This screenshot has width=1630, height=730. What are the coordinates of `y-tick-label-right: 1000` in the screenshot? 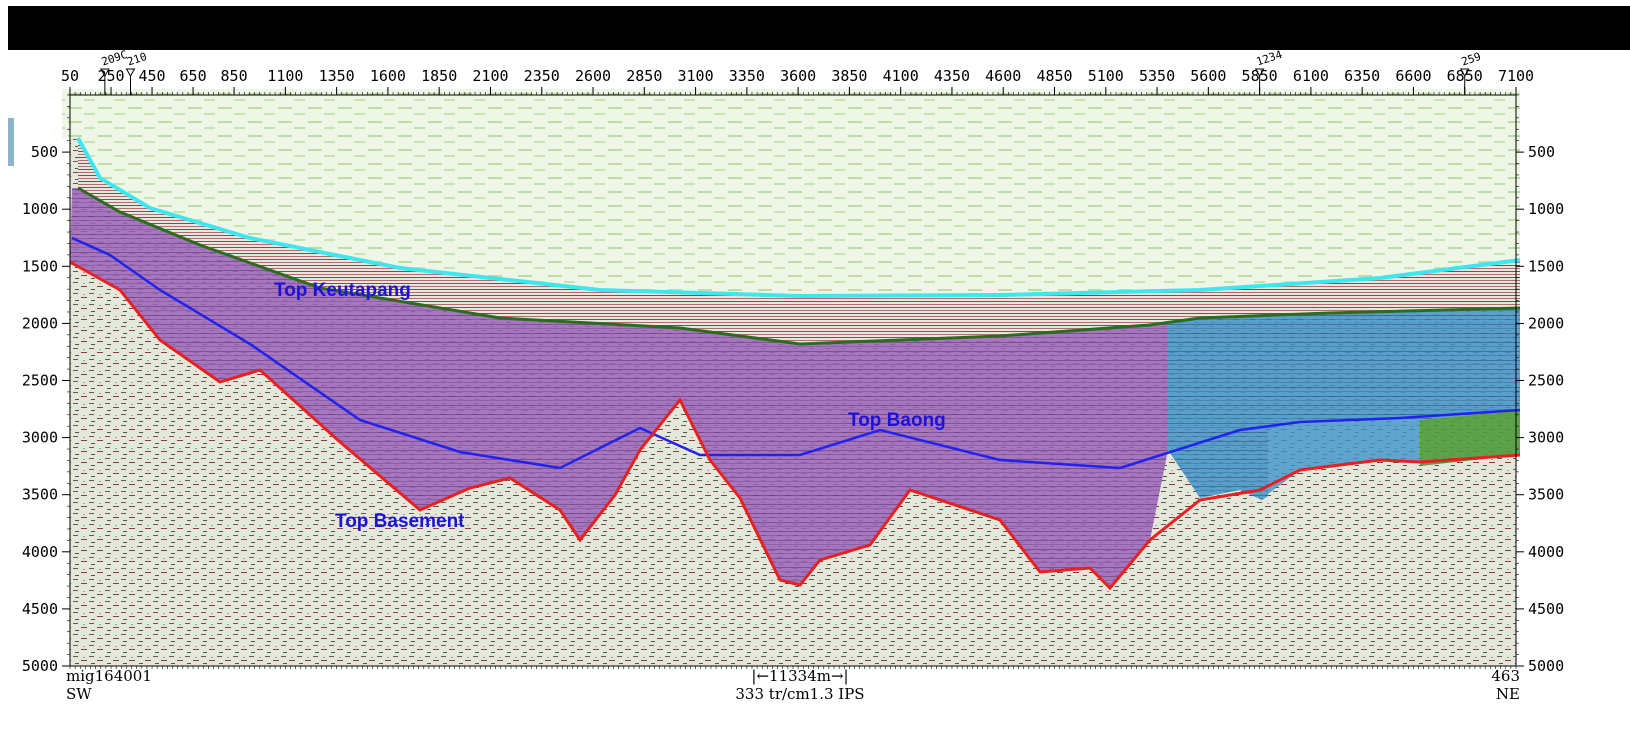 It's located at (1546, 209).